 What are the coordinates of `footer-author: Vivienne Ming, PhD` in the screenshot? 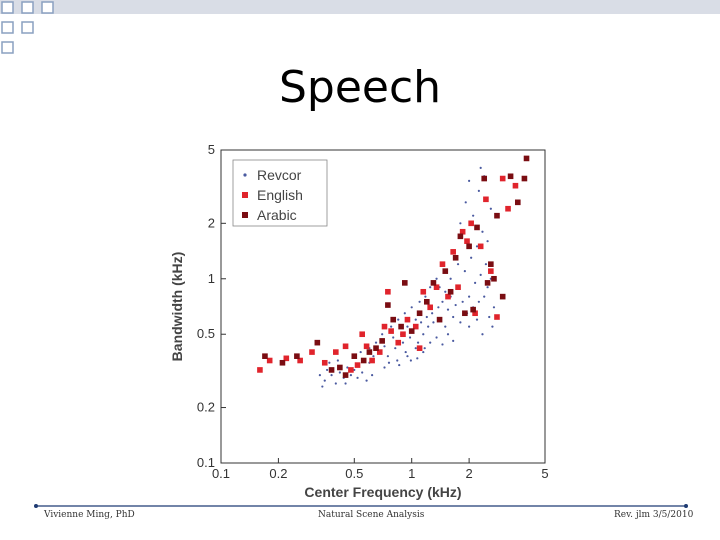 It's located at (89, 515).